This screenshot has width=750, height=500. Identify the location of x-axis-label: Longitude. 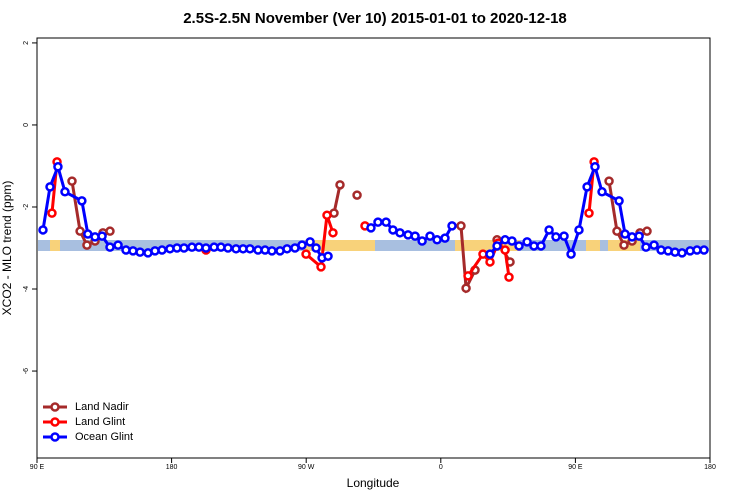
(373, 483).